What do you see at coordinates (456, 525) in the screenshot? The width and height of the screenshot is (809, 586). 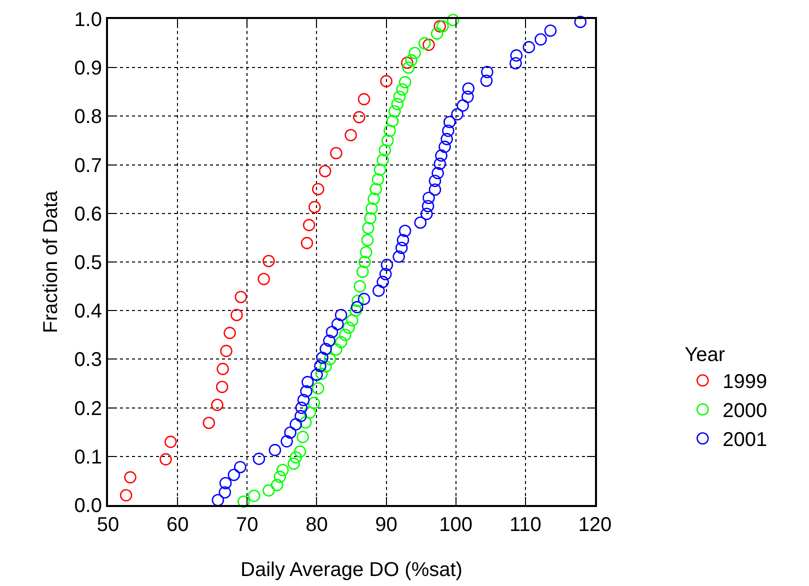 I see `x-tick-label: 100` at bounding box center [456, 525].